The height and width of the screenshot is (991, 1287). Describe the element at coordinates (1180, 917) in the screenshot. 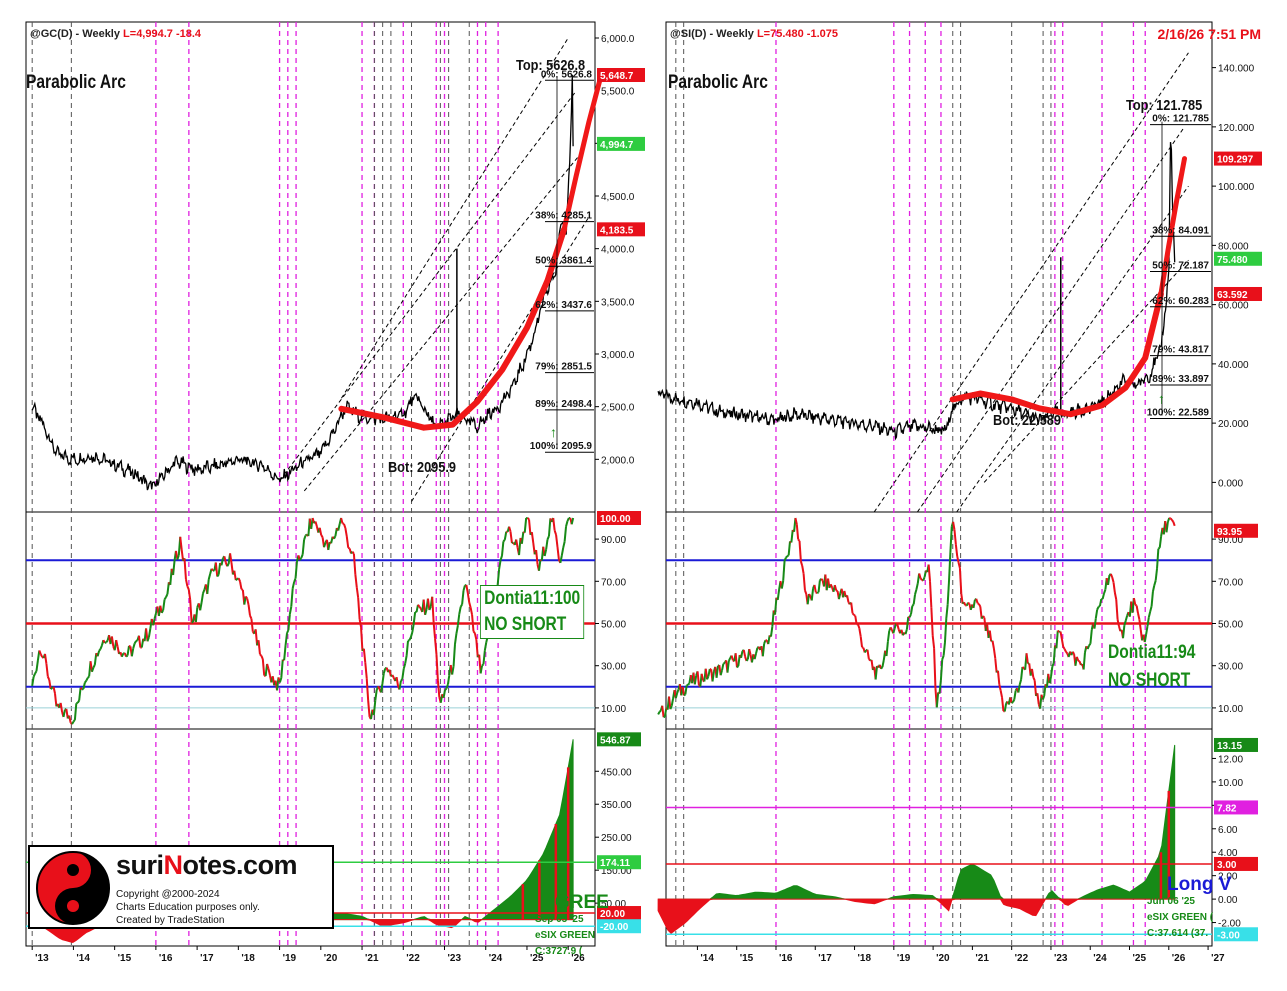

I see `silver-legend-line-2: eSIX GREEN (` at that location.